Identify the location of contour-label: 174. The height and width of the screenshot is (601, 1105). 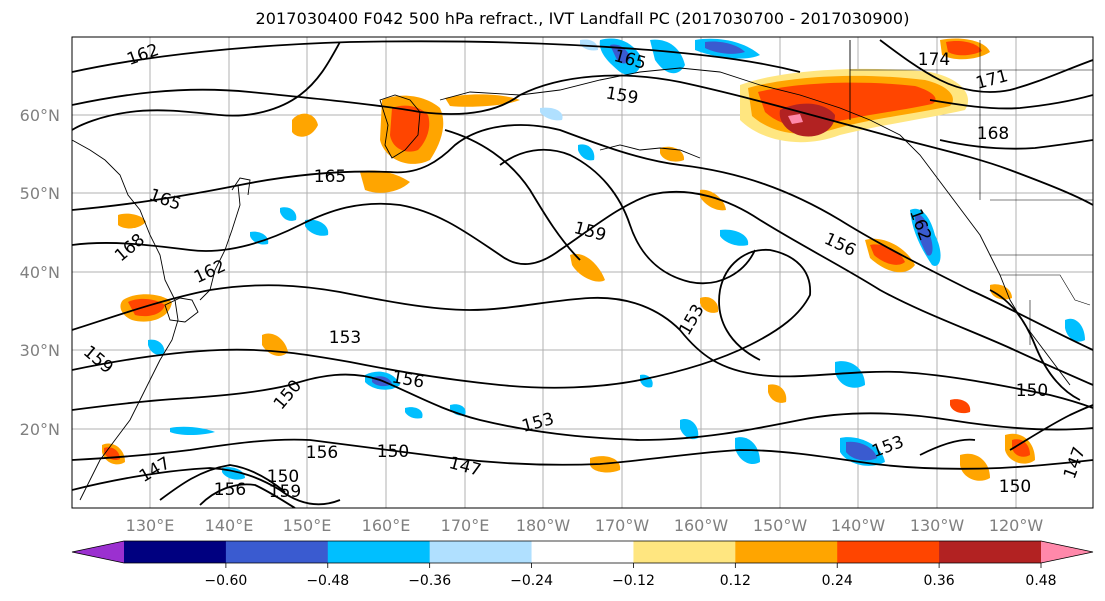
(934, 60).